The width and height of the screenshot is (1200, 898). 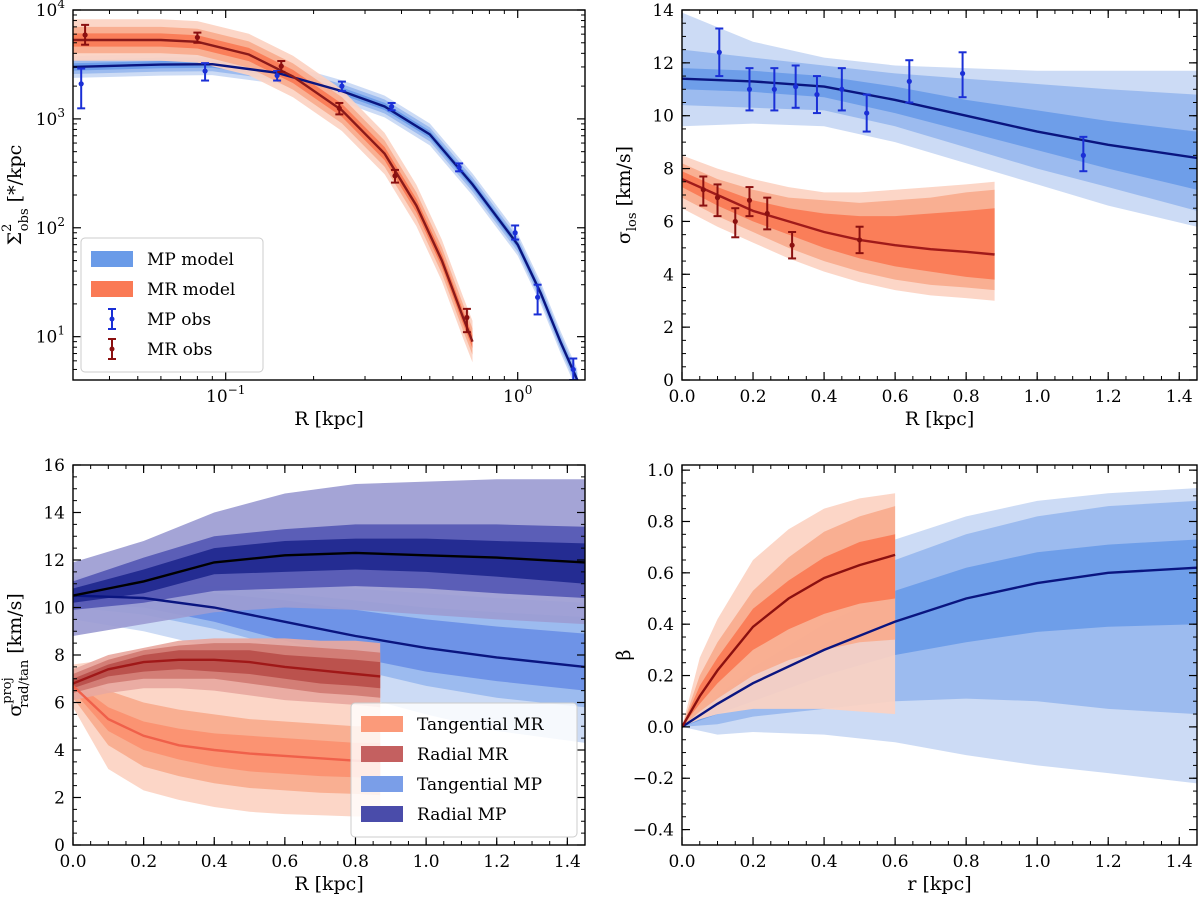 I want to click on y-tick-label: 8, so click(x=668, y=170).